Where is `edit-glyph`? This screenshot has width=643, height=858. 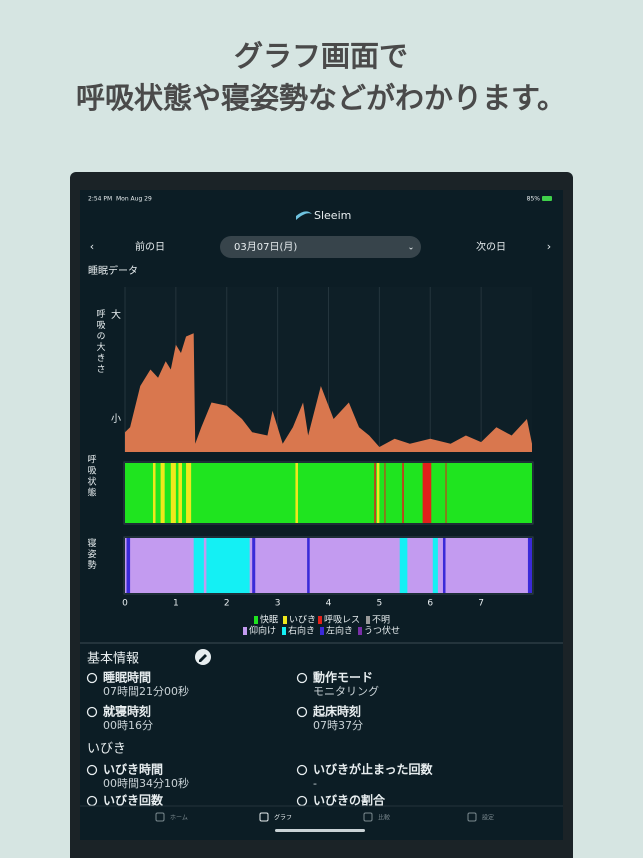
edit-glyph is located at coordinates (203, 658).